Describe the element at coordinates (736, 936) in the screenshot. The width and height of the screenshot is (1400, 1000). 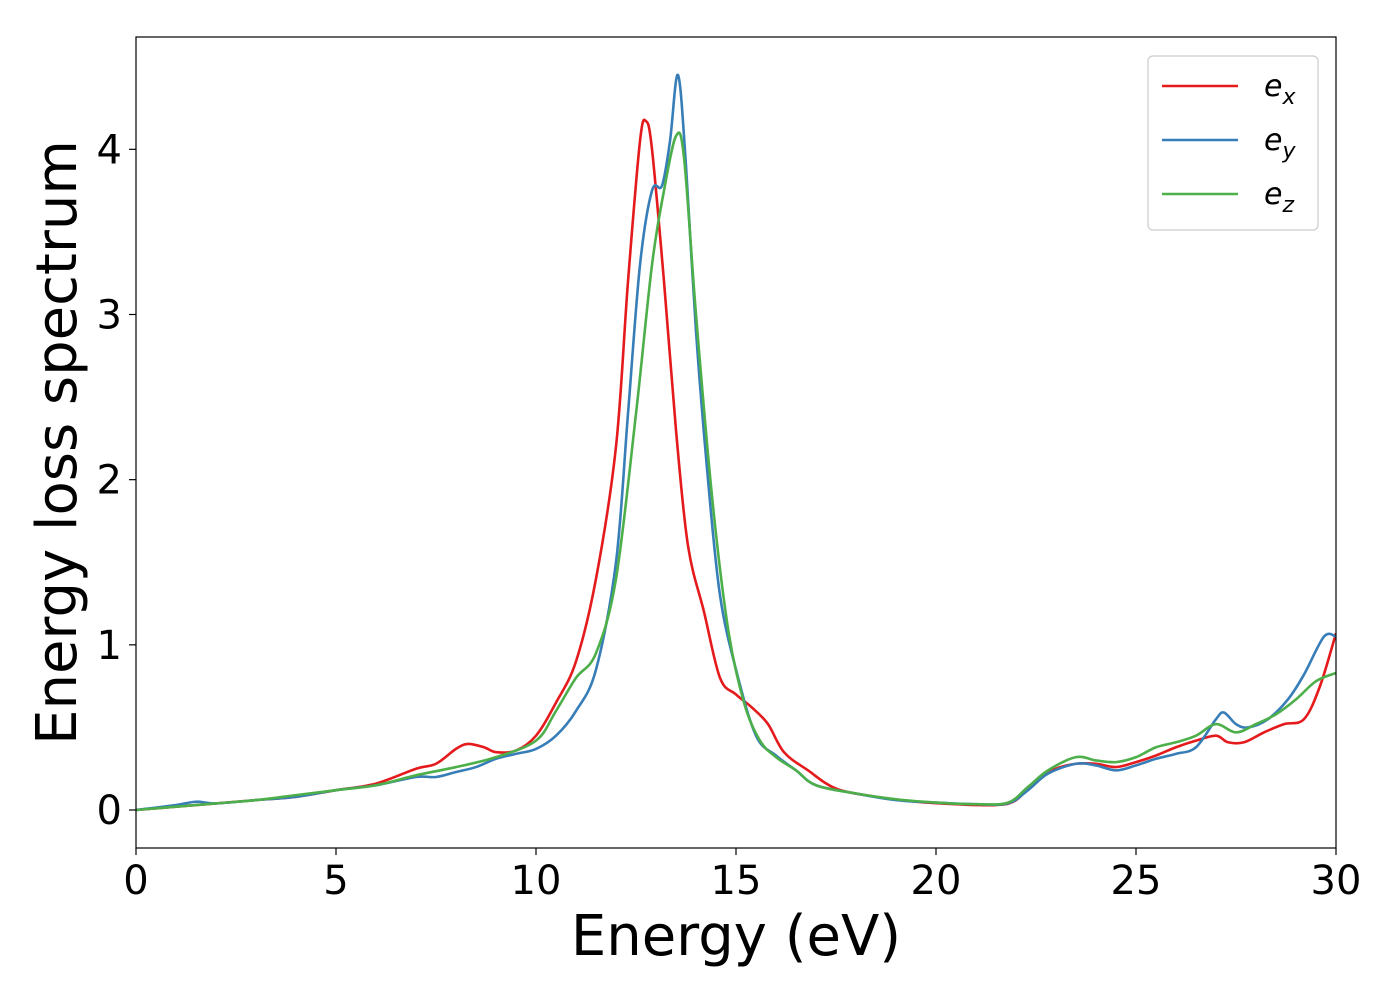
I see `x-axis-label: Energy (eV)` at that location.